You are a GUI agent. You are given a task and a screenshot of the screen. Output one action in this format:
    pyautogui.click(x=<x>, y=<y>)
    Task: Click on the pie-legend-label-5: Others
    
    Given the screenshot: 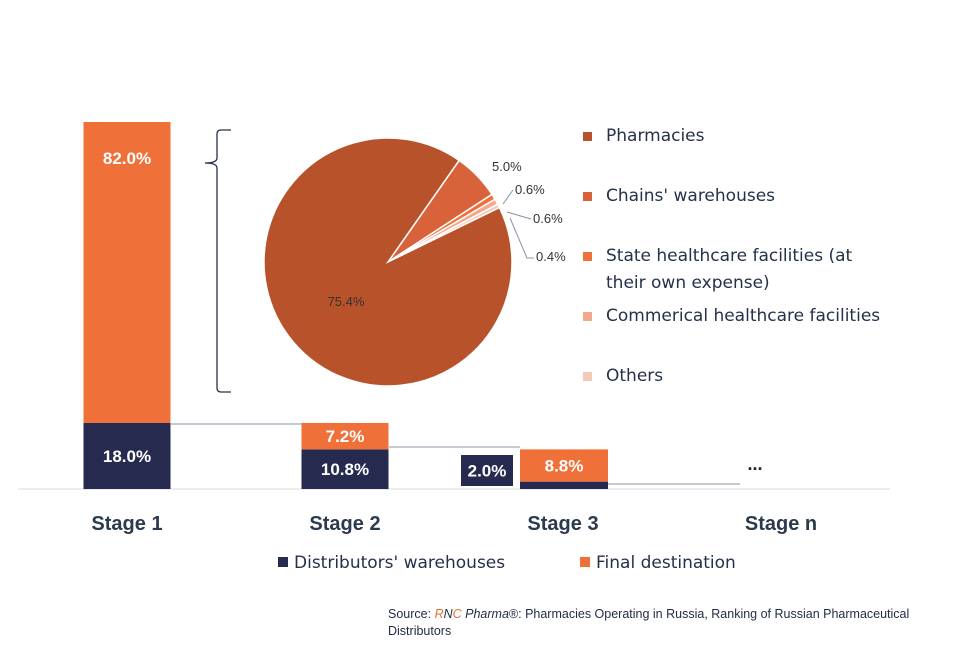 What is the action you would take?
    pyautogui.click(x=634, y=376)
    